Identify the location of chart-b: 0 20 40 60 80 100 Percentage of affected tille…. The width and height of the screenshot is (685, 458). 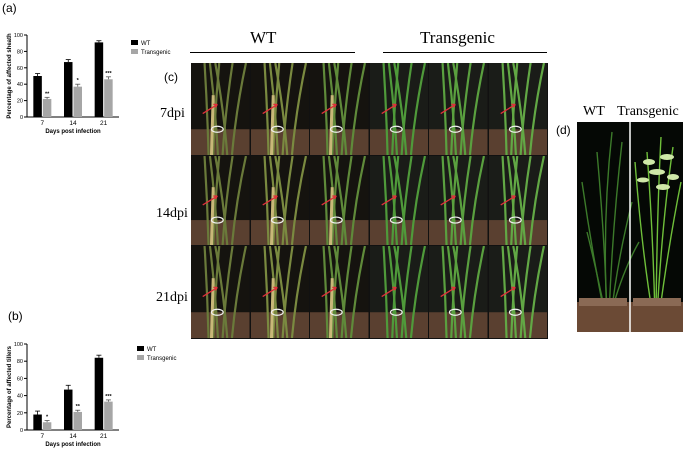
(100, 391).